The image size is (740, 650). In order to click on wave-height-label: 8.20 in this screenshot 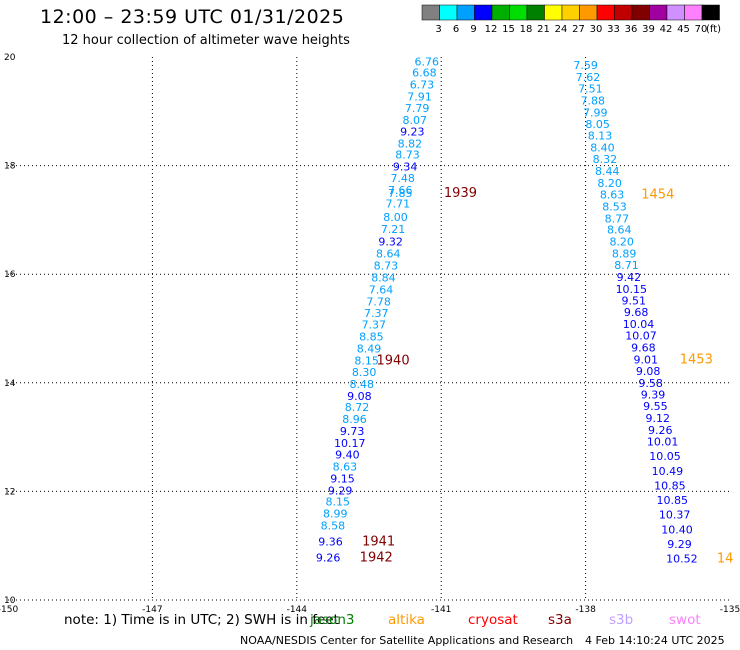, I will do `click(621, 242)`.